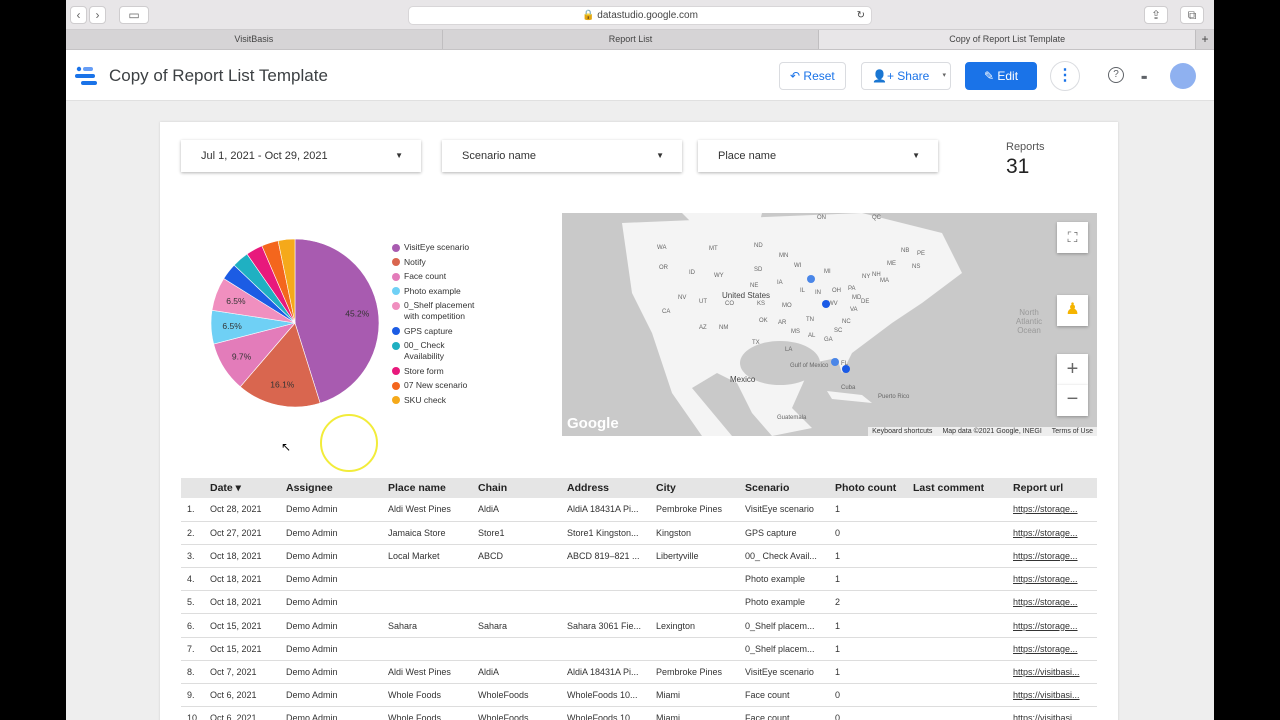 The height and width of the screenshot is (720, 1280). Describe the element at coordinates (438, 291) in the screenshot. I see `legend-item: Photo example` at that location.